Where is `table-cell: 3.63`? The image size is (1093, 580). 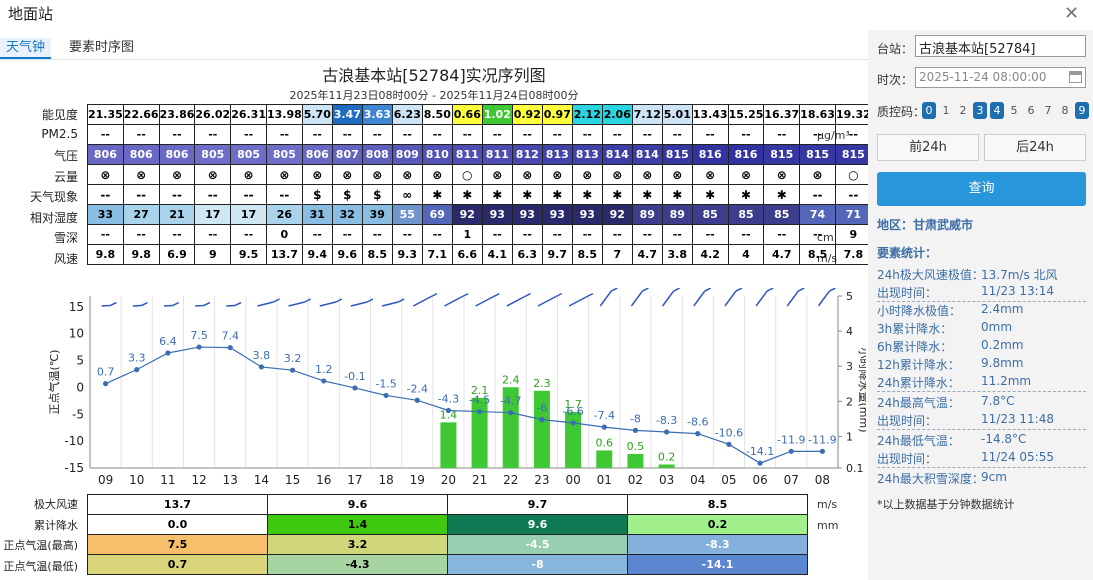
table-cell: 3.63 is located at coordinates (377, 114).